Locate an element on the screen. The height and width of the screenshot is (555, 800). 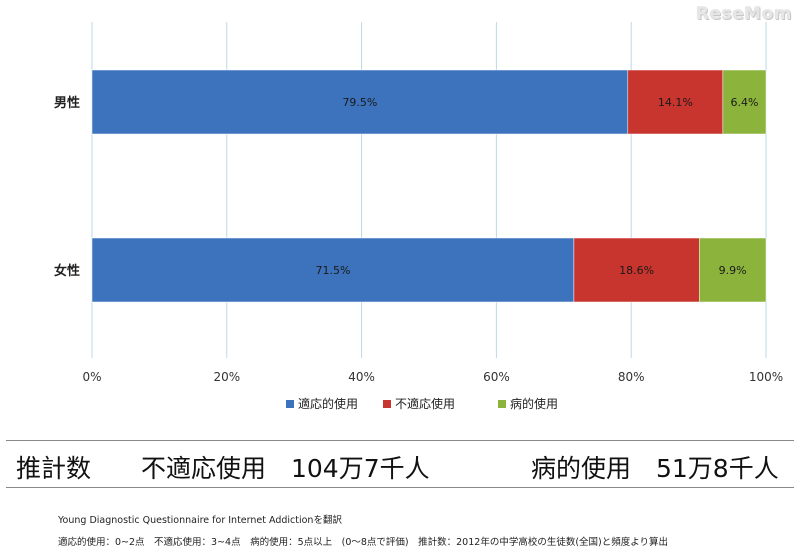
resemom-logo: ReseMom is located at coordinates (743, 14).